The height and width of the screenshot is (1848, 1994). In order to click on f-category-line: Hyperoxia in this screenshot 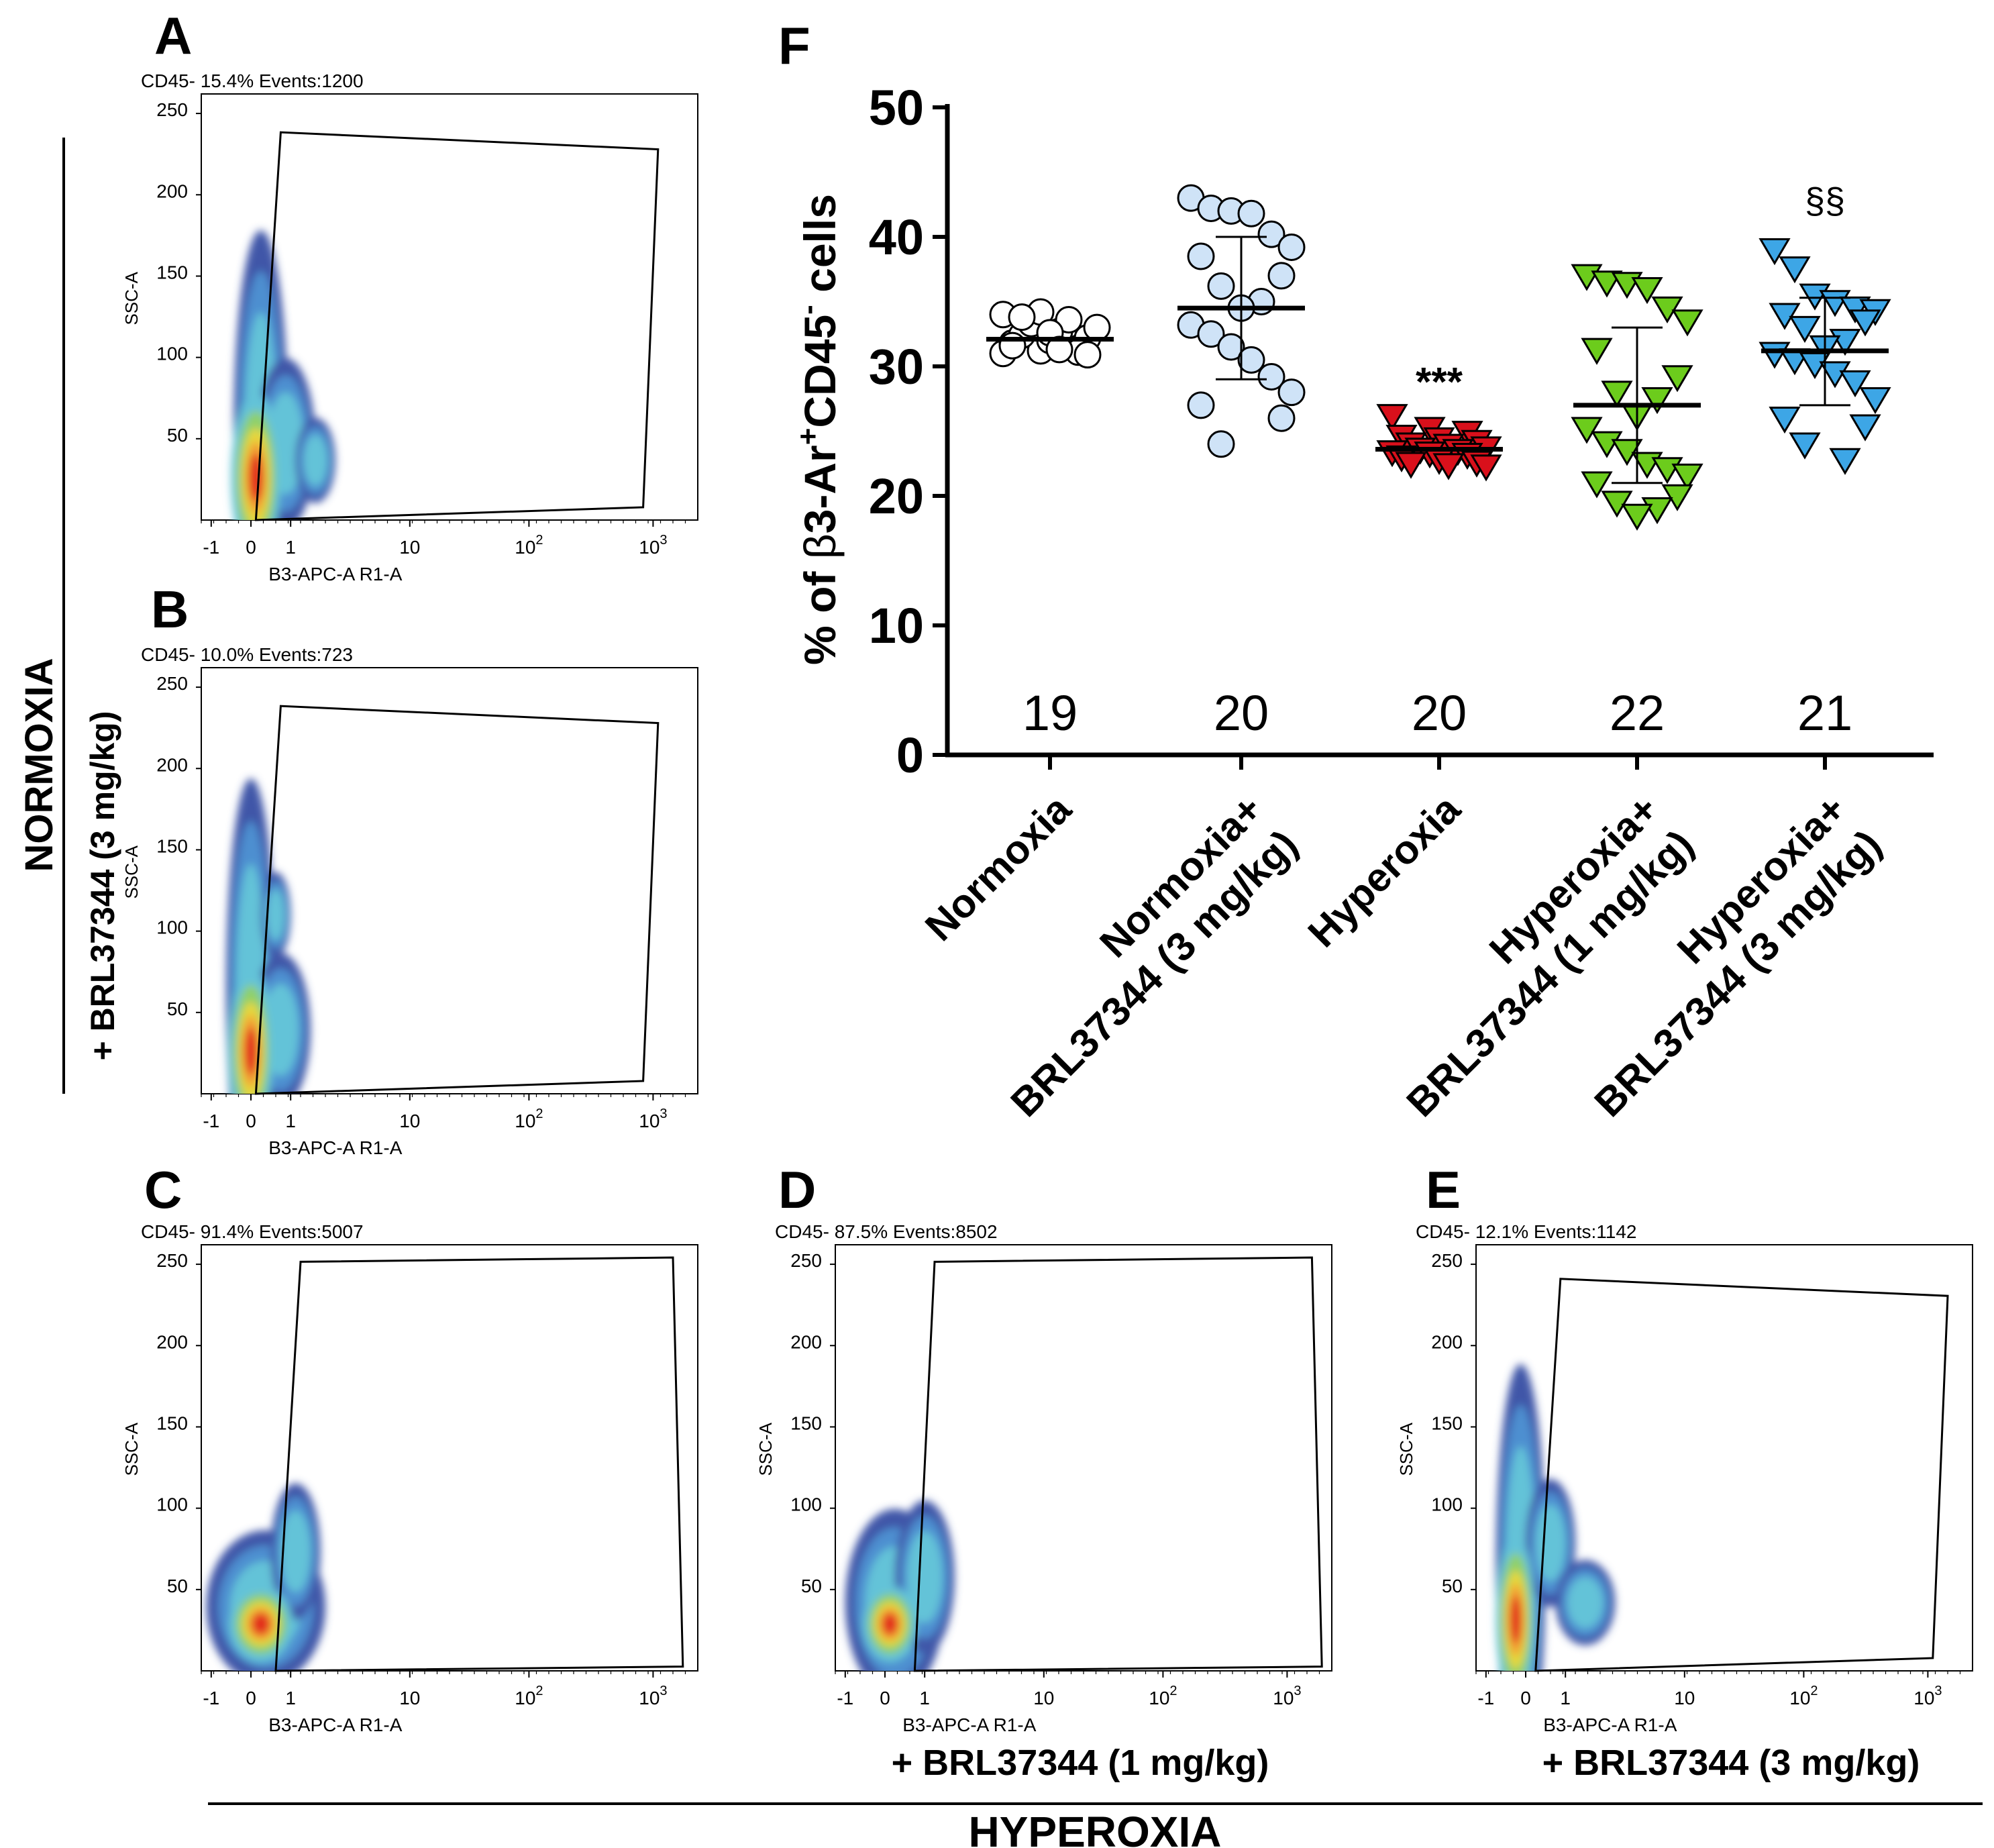, I will do `click(1384, 871)`.